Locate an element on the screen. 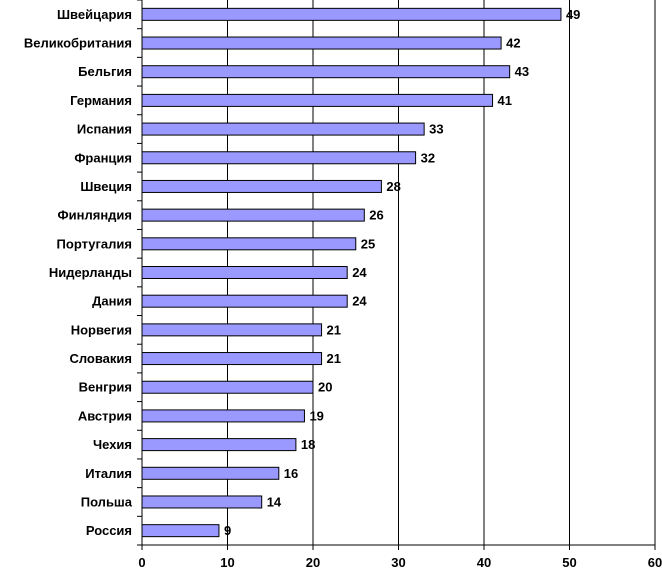  x-tick-label: 40 is located at coordinates (484, 562).